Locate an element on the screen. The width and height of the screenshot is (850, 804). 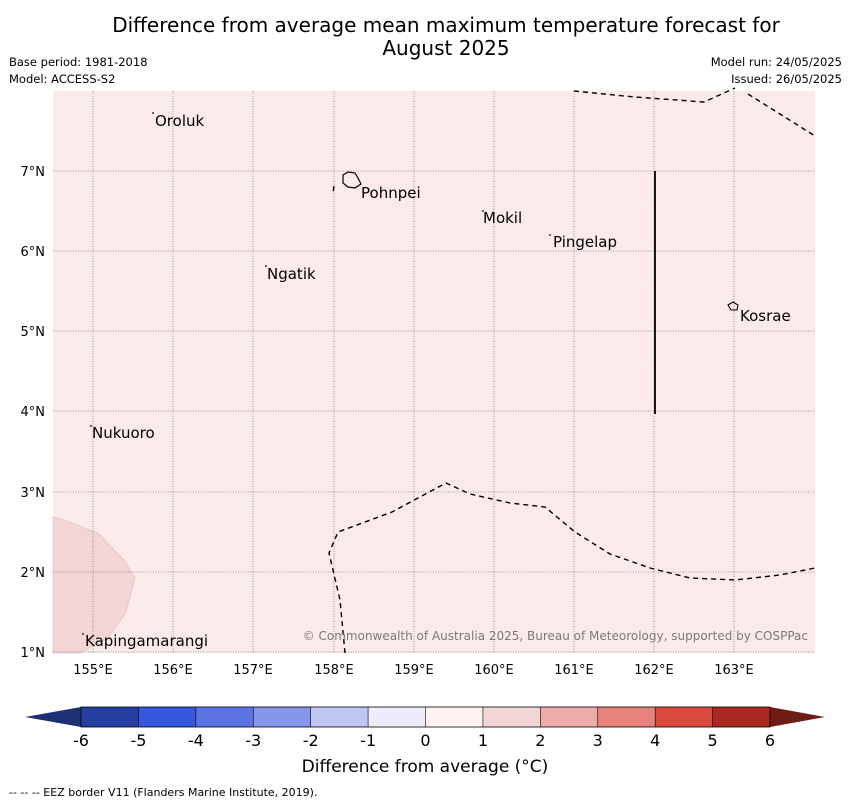
colorbar-tick-label: -1 is located at coordinates (368, 740).